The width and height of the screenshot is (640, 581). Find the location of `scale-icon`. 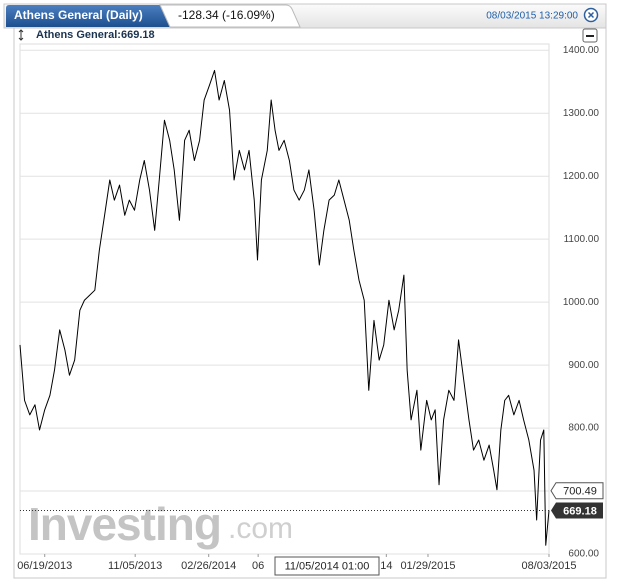

scale-icon is located at coordinates (21, 35).